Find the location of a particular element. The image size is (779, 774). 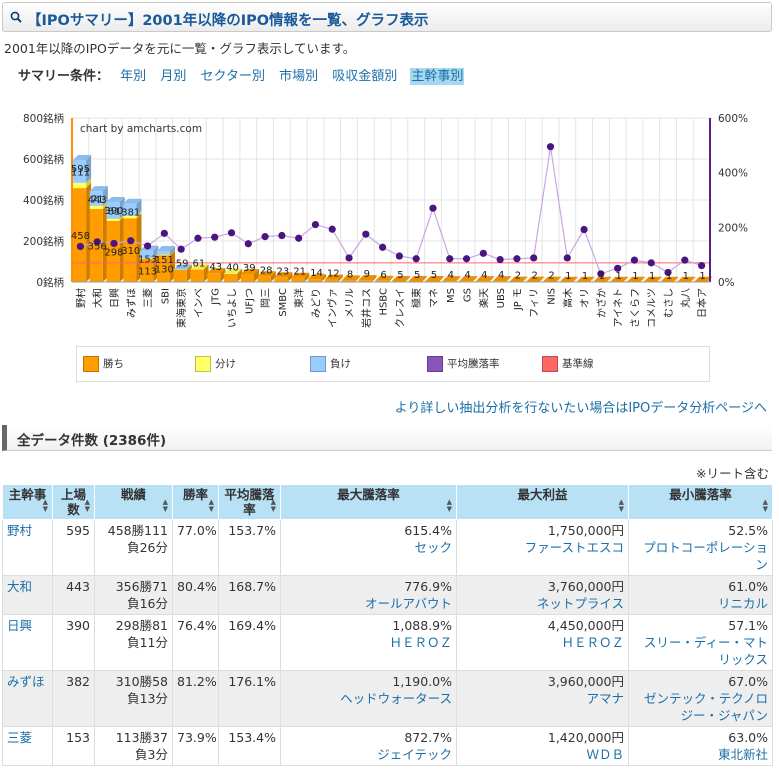

record-cell: 310勝58 負13分 is located at coordinates (133, 698).